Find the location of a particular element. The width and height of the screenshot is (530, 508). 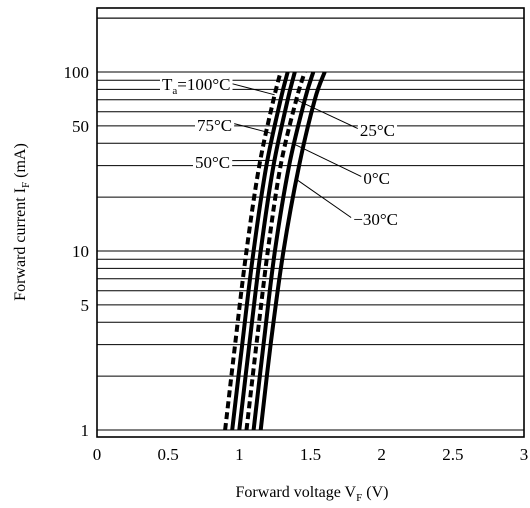

leader-layer is located at coordinates (297, 151).